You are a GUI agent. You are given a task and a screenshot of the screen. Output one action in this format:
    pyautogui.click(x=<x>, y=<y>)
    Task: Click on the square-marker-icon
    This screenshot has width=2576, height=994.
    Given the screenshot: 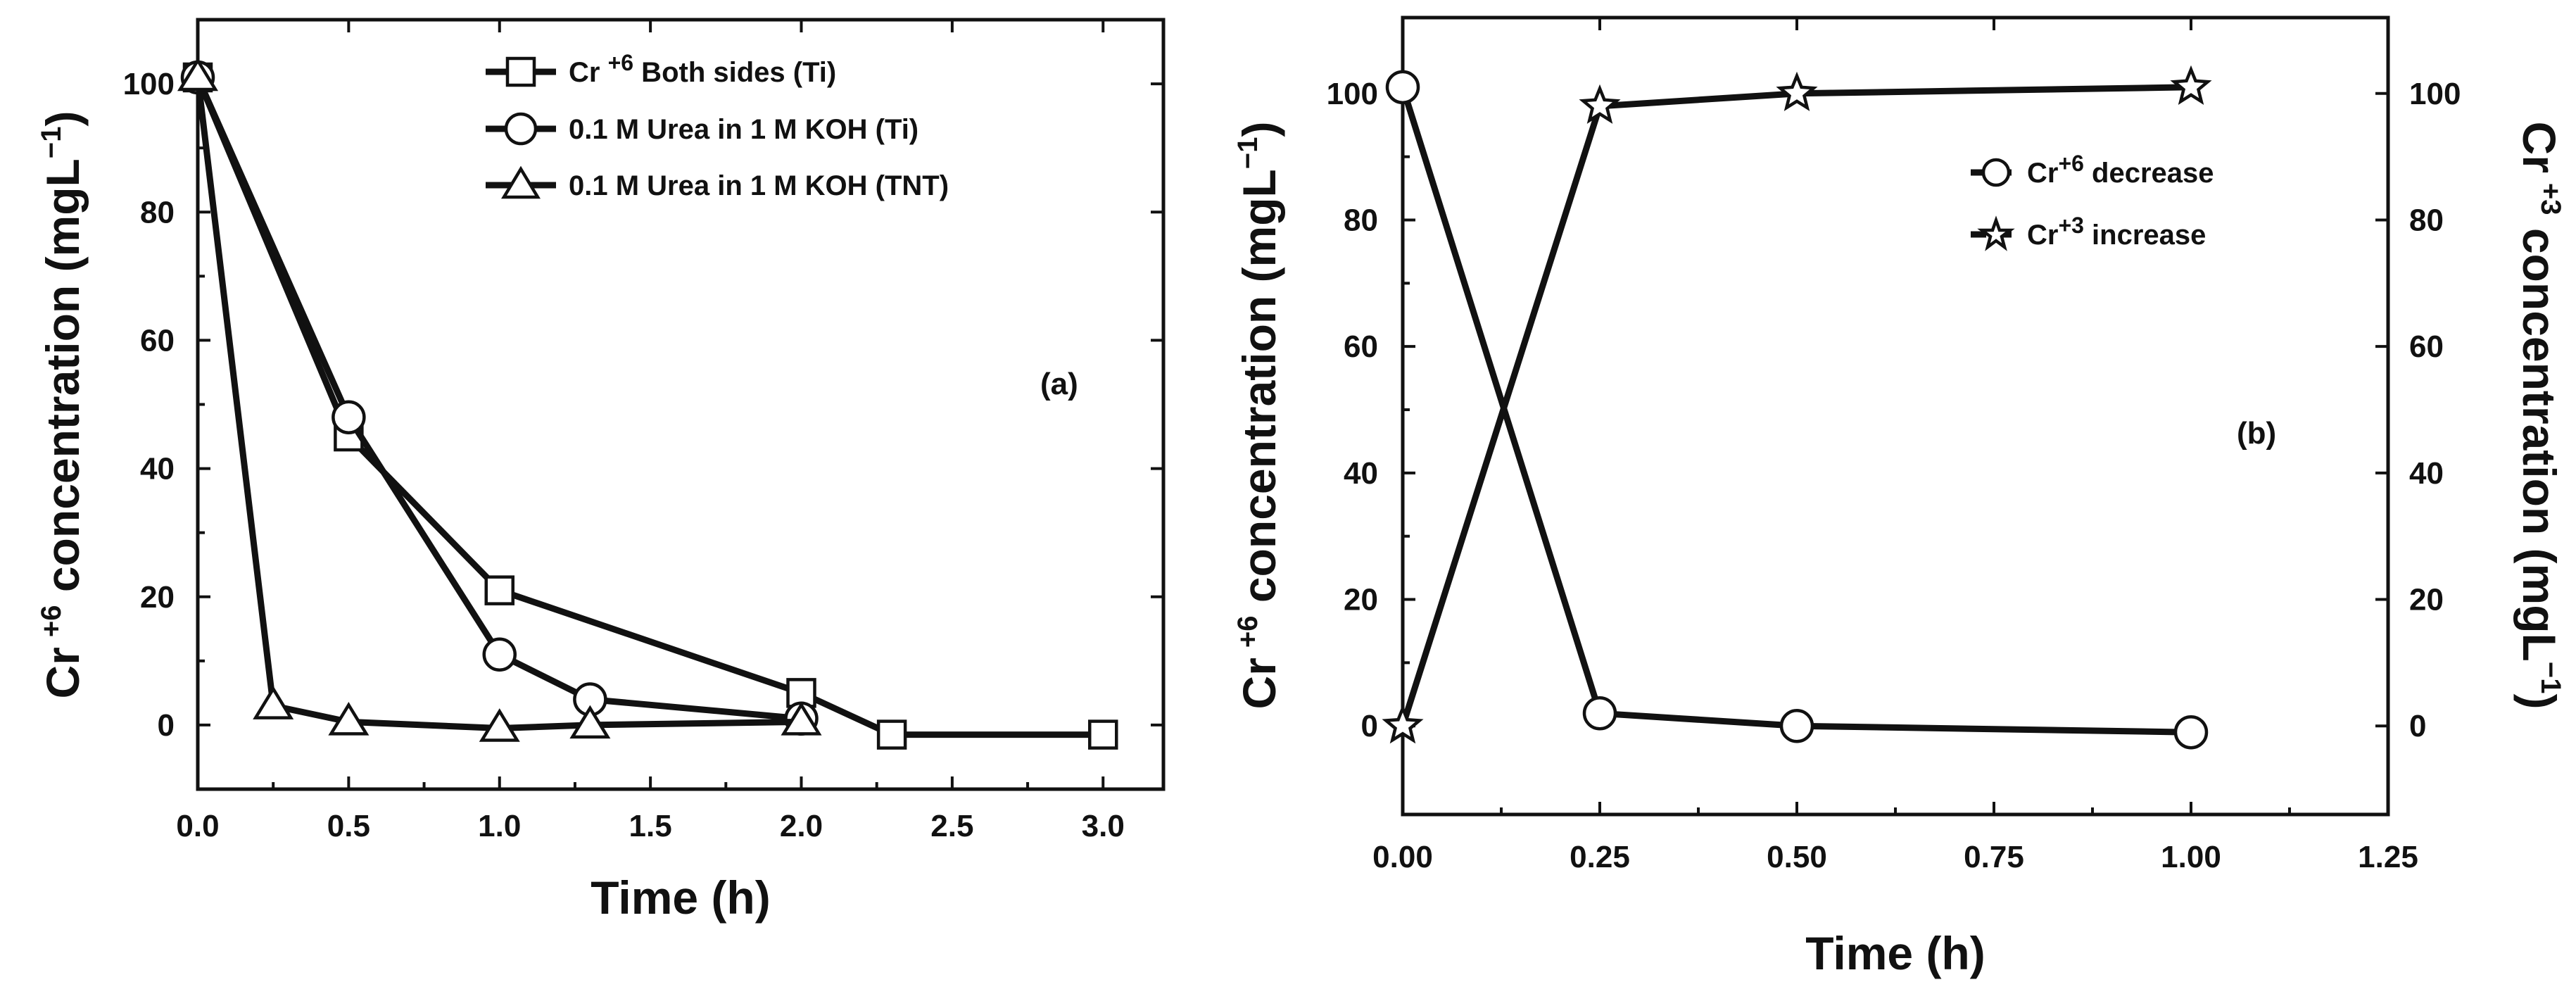 What is the action you would take?
    pyautogui.click(x=520, y=71)
    